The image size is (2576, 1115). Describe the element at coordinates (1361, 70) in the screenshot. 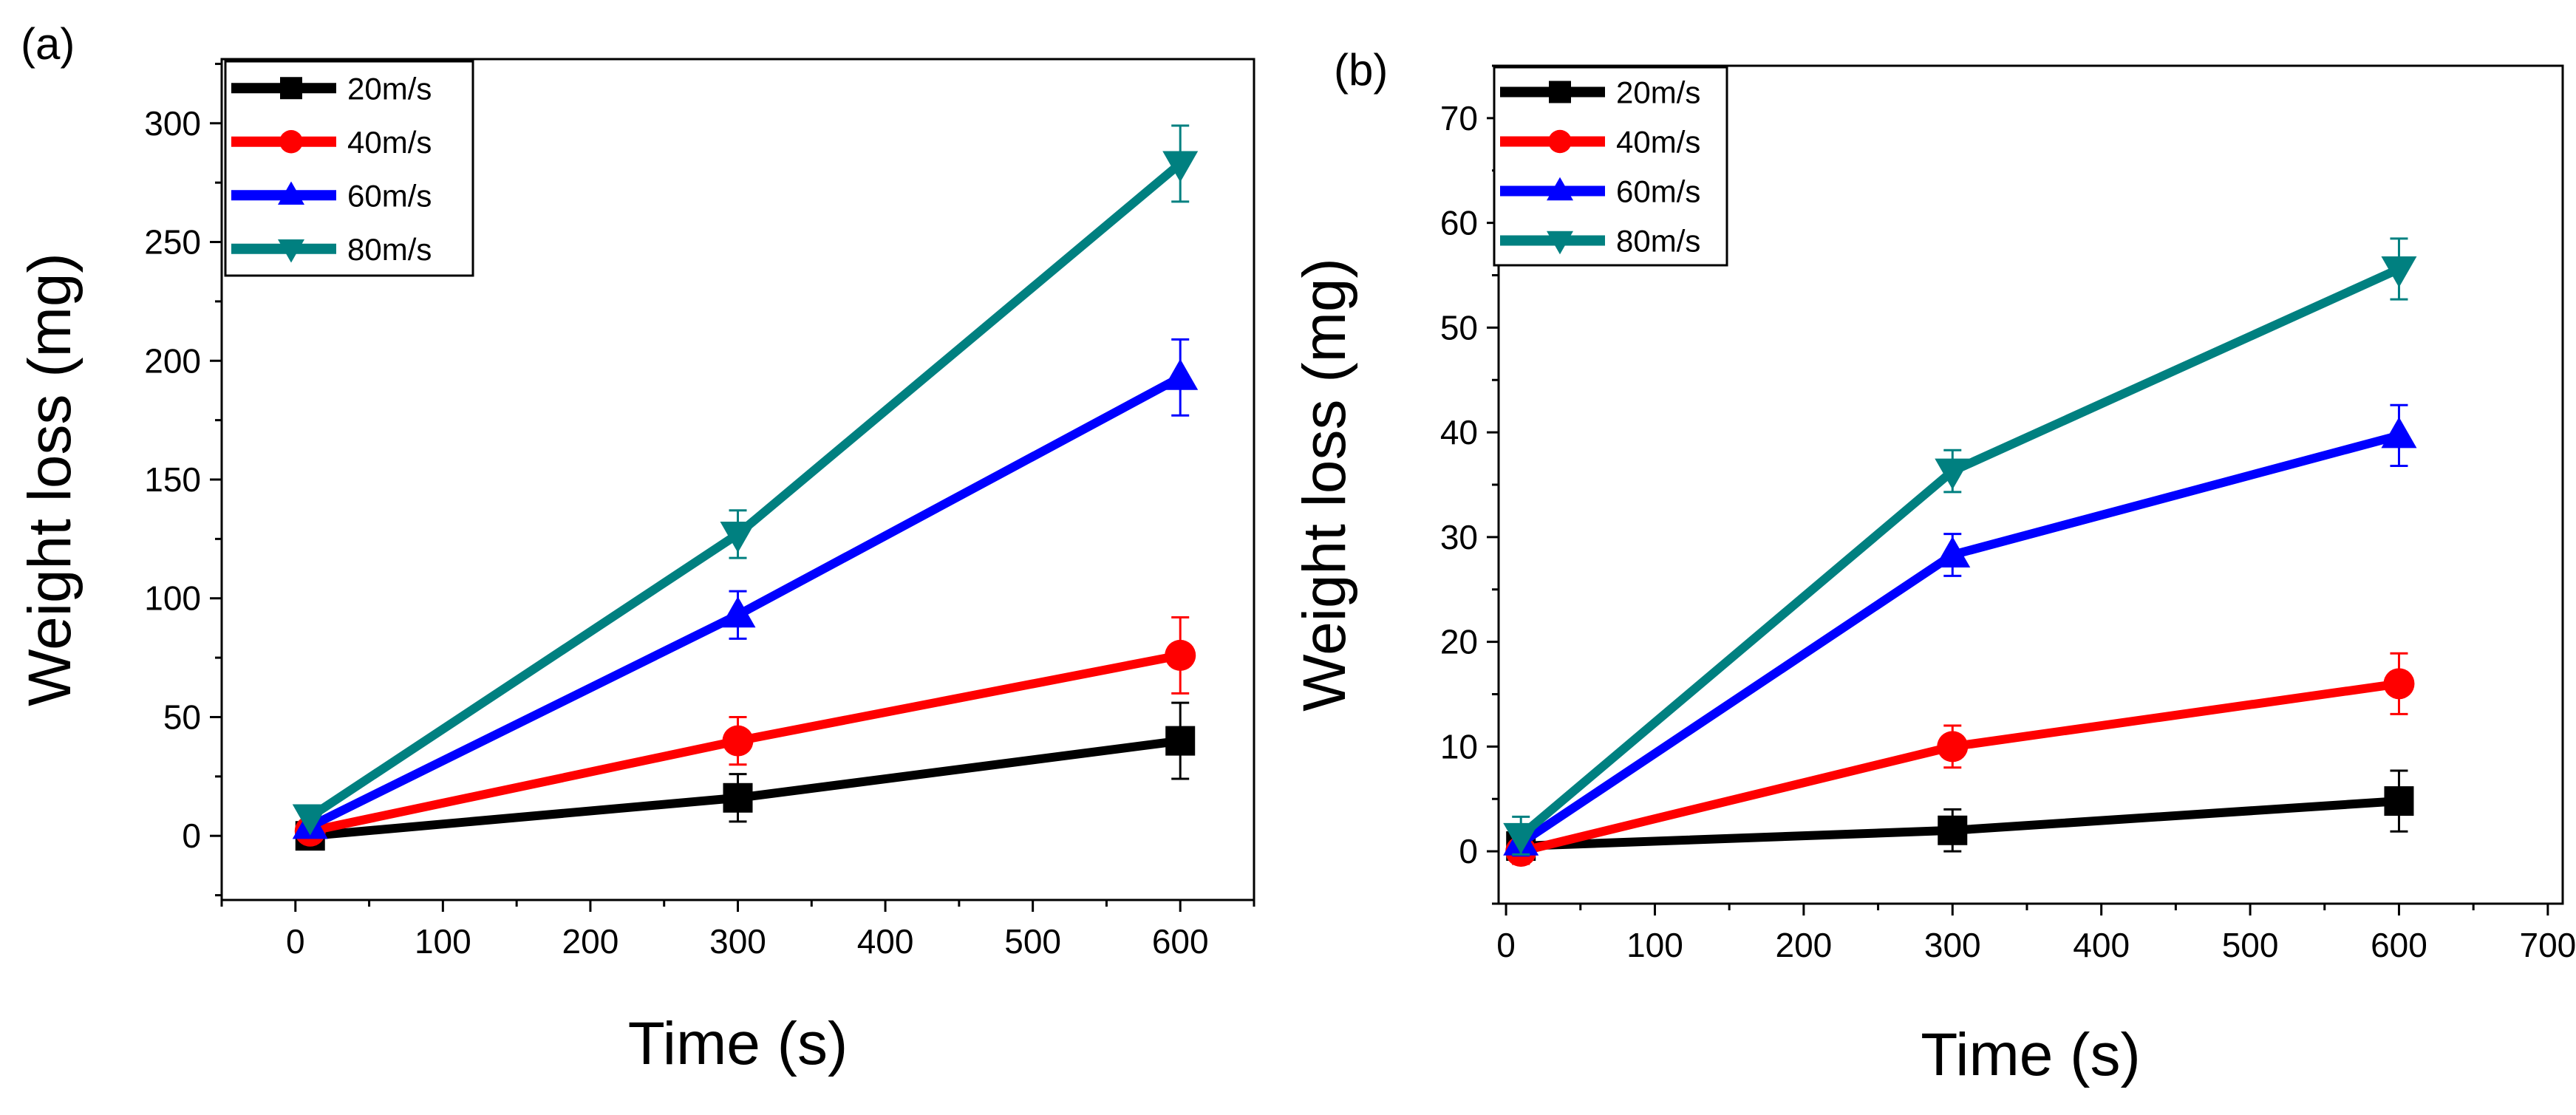

I see `panel-label: (b)` at that location.